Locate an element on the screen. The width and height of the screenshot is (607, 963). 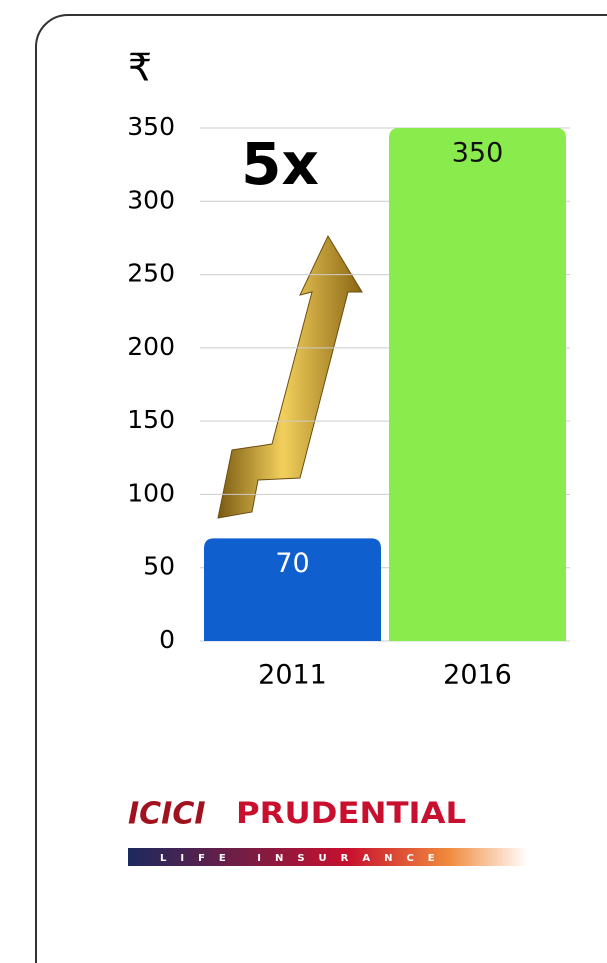
logo-brand: ICICI is located at coordinates (167, 814).